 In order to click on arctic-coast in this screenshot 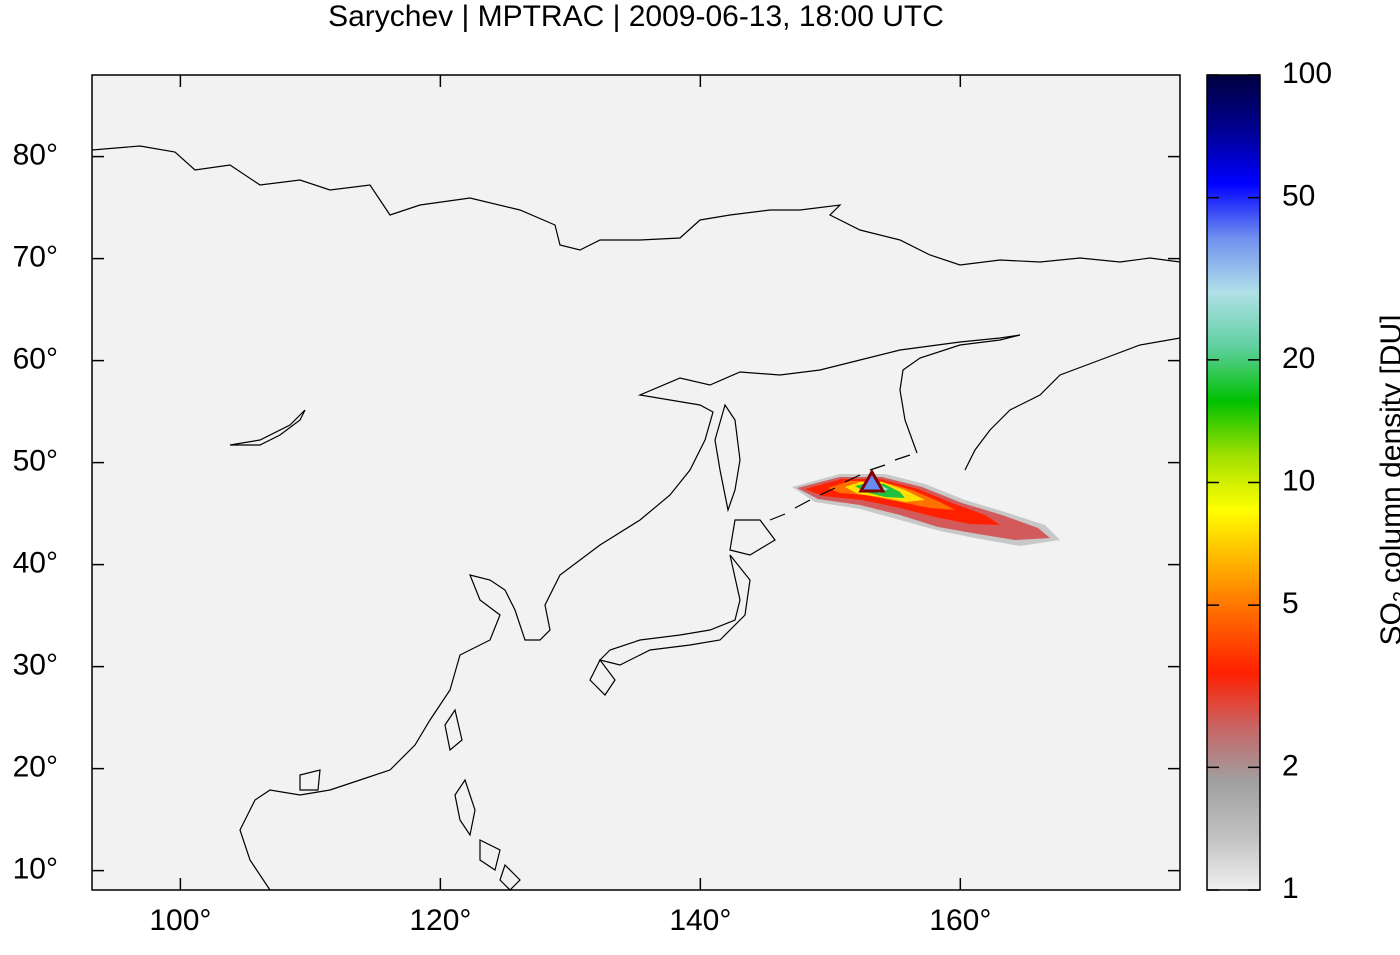, I will do `click(636, 205)`.